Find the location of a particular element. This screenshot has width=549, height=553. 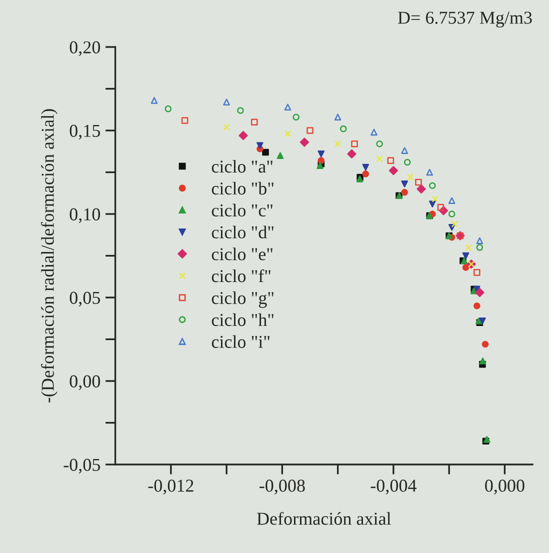

x-axis-title: Deformación axial is located at coordinates (324, 518).